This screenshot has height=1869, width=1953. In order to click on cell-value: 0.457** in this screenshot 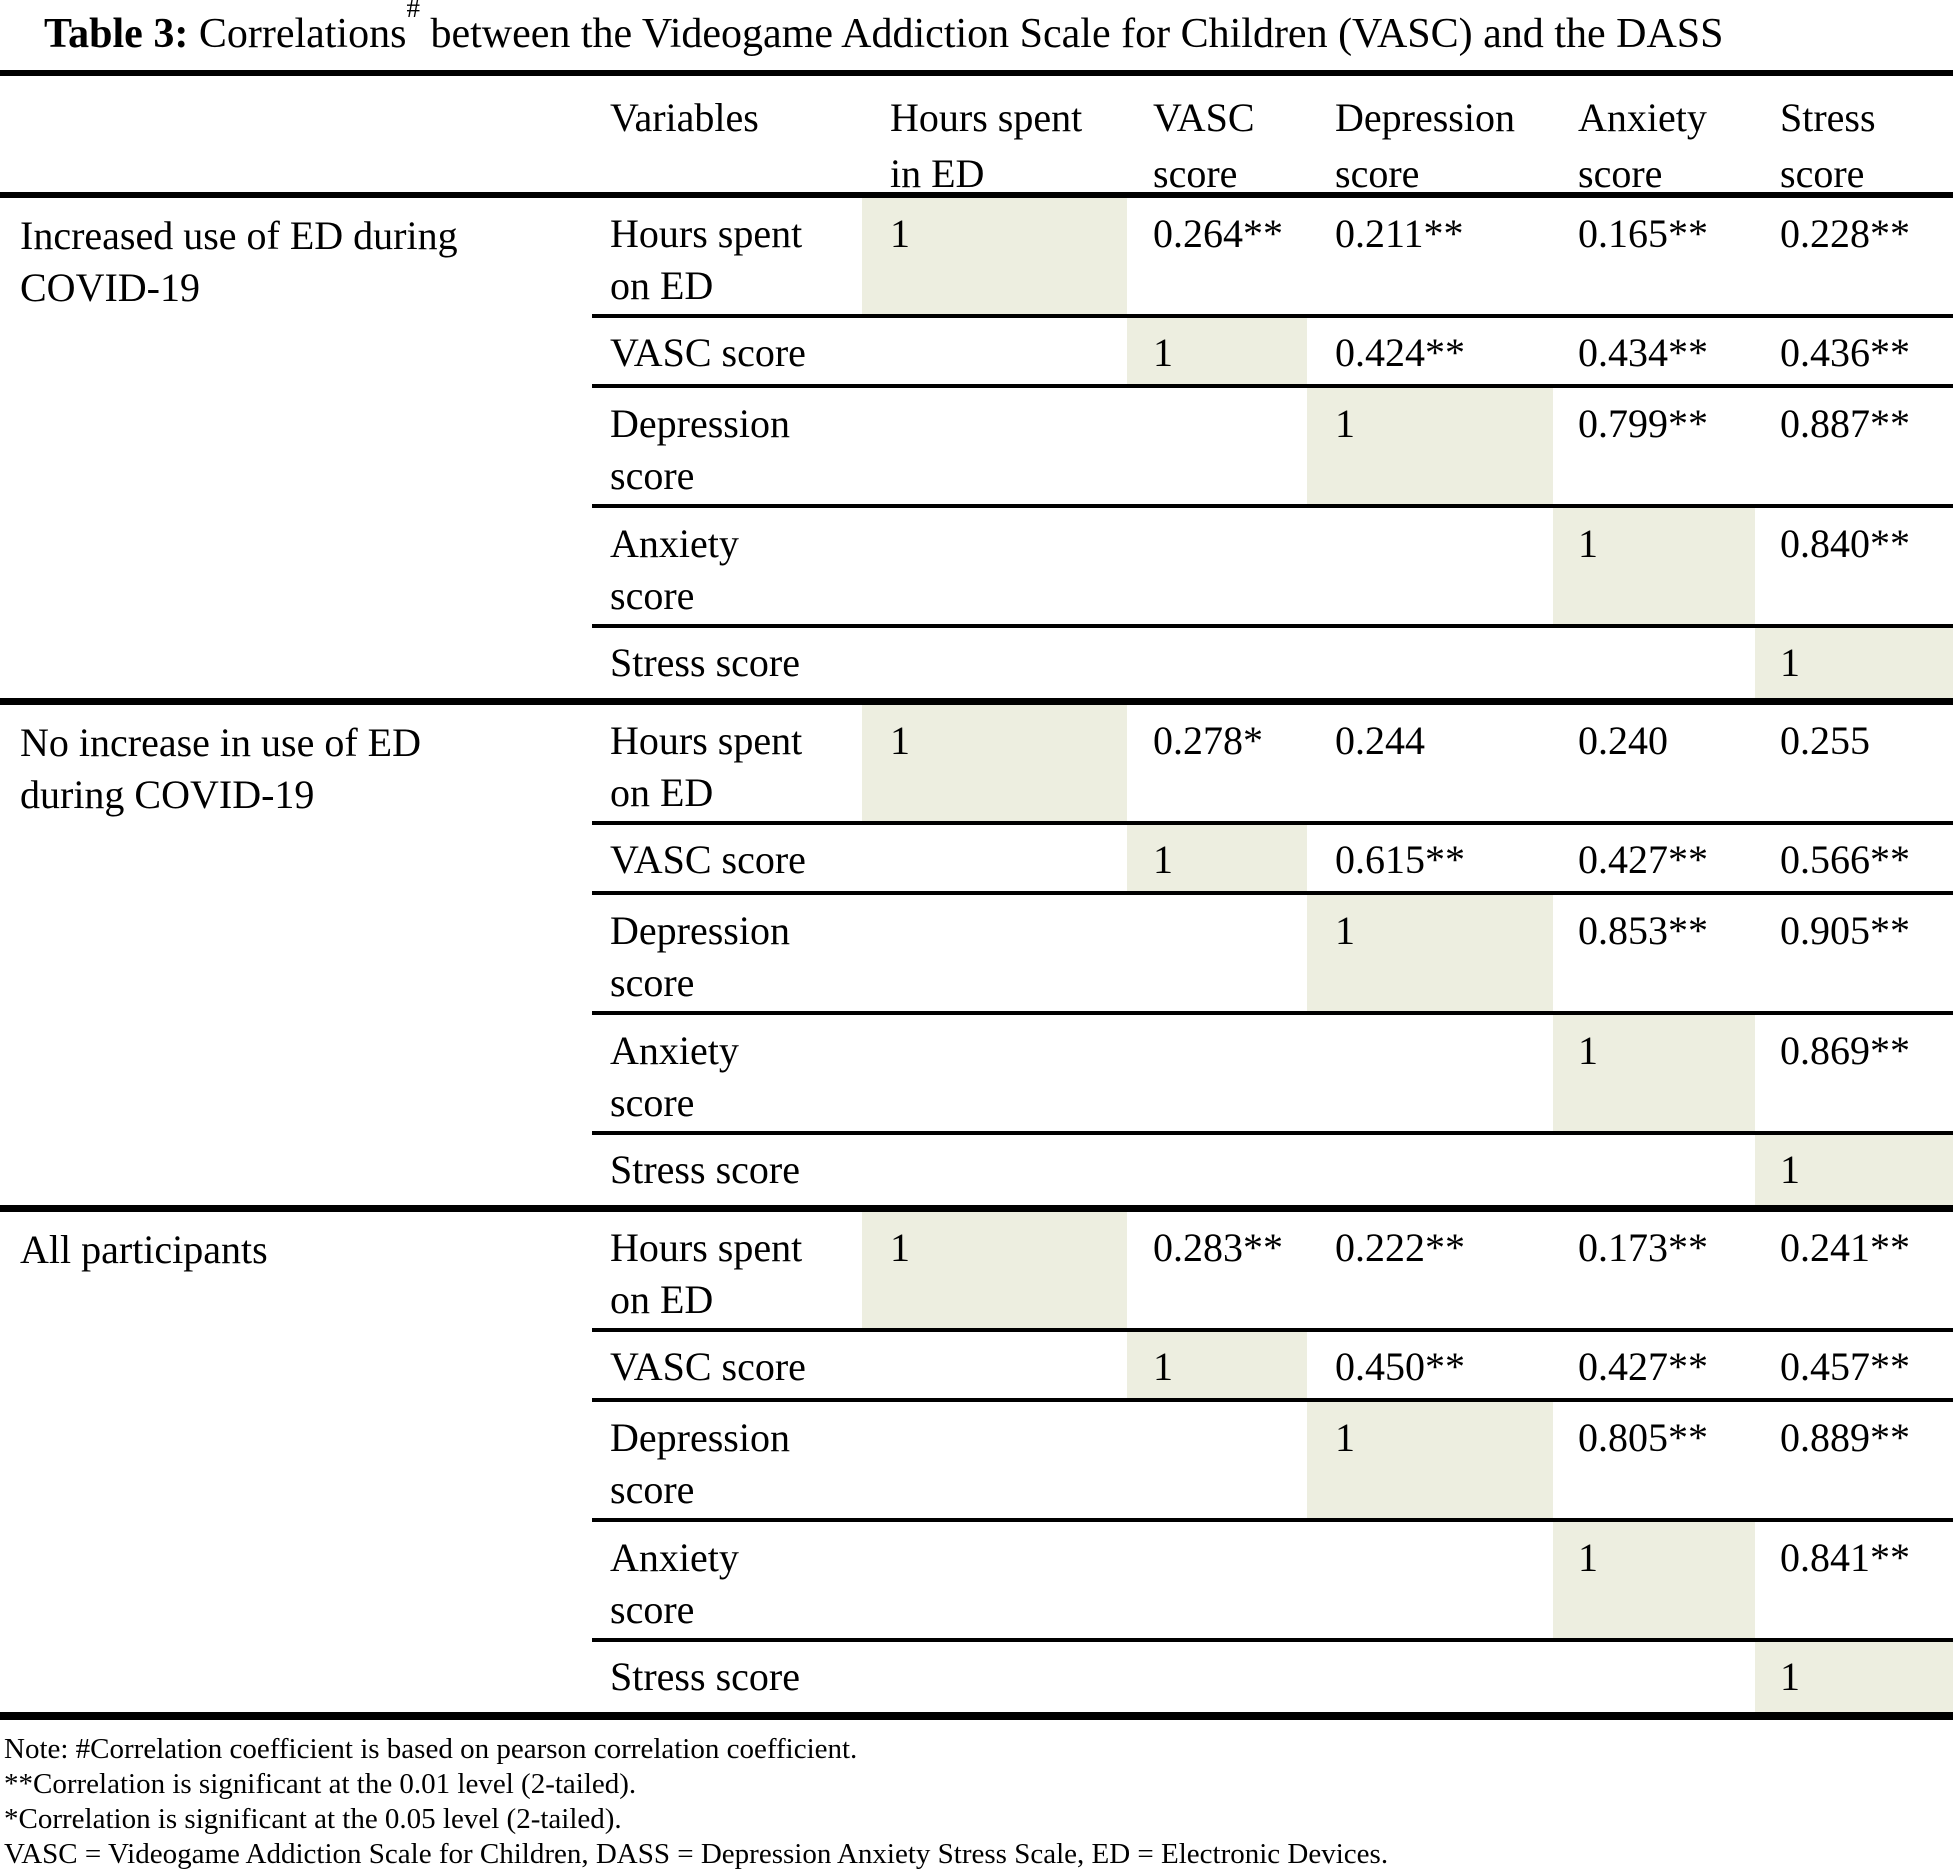, I will do `click(1845, 1366)`.